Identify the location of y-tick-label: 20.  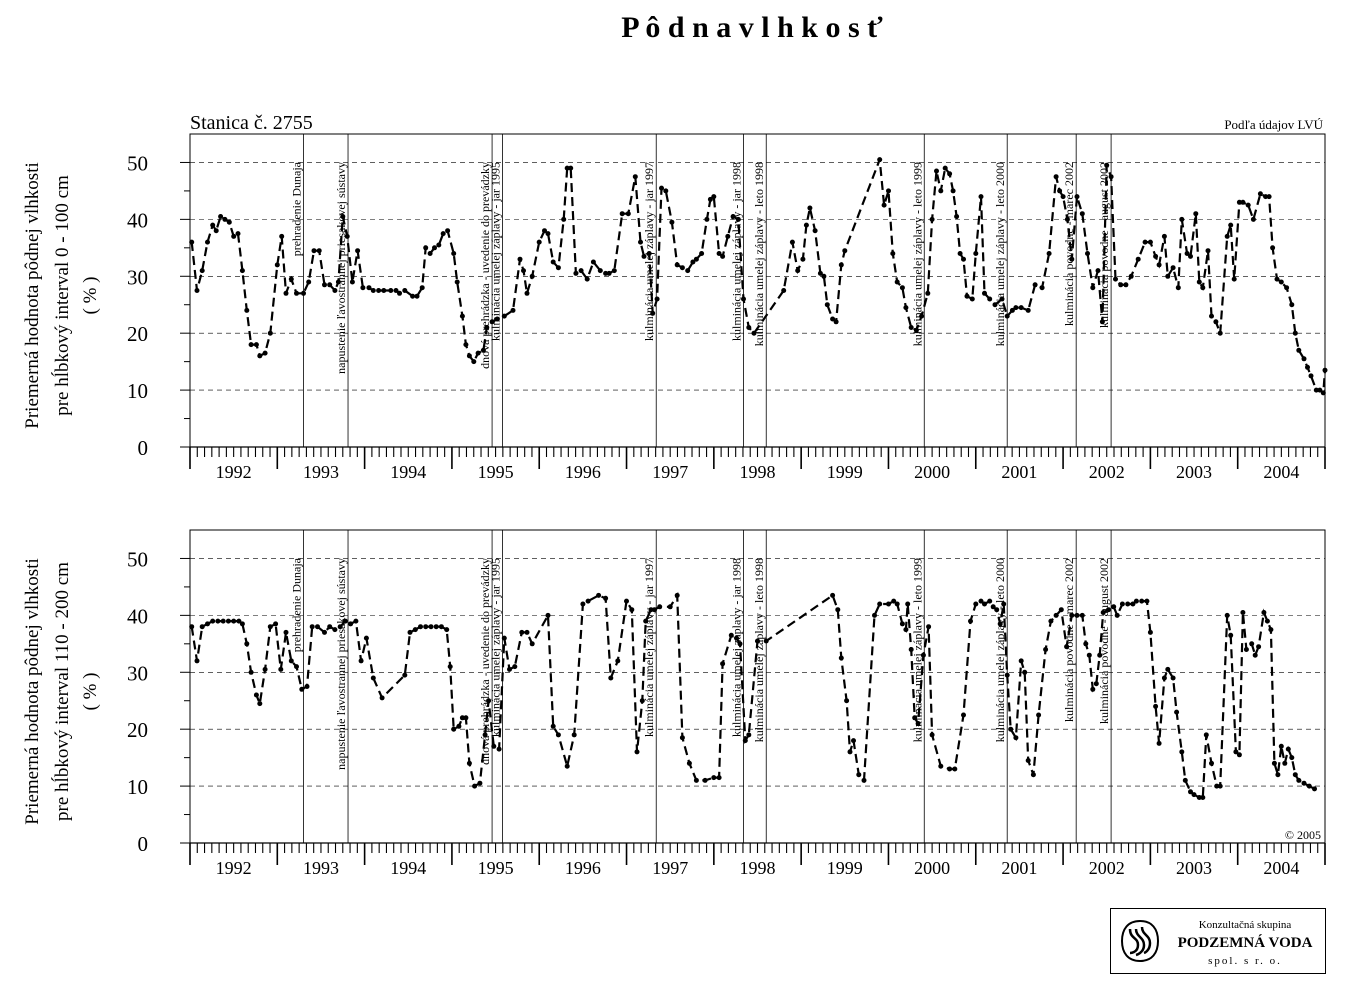
(137, 334).